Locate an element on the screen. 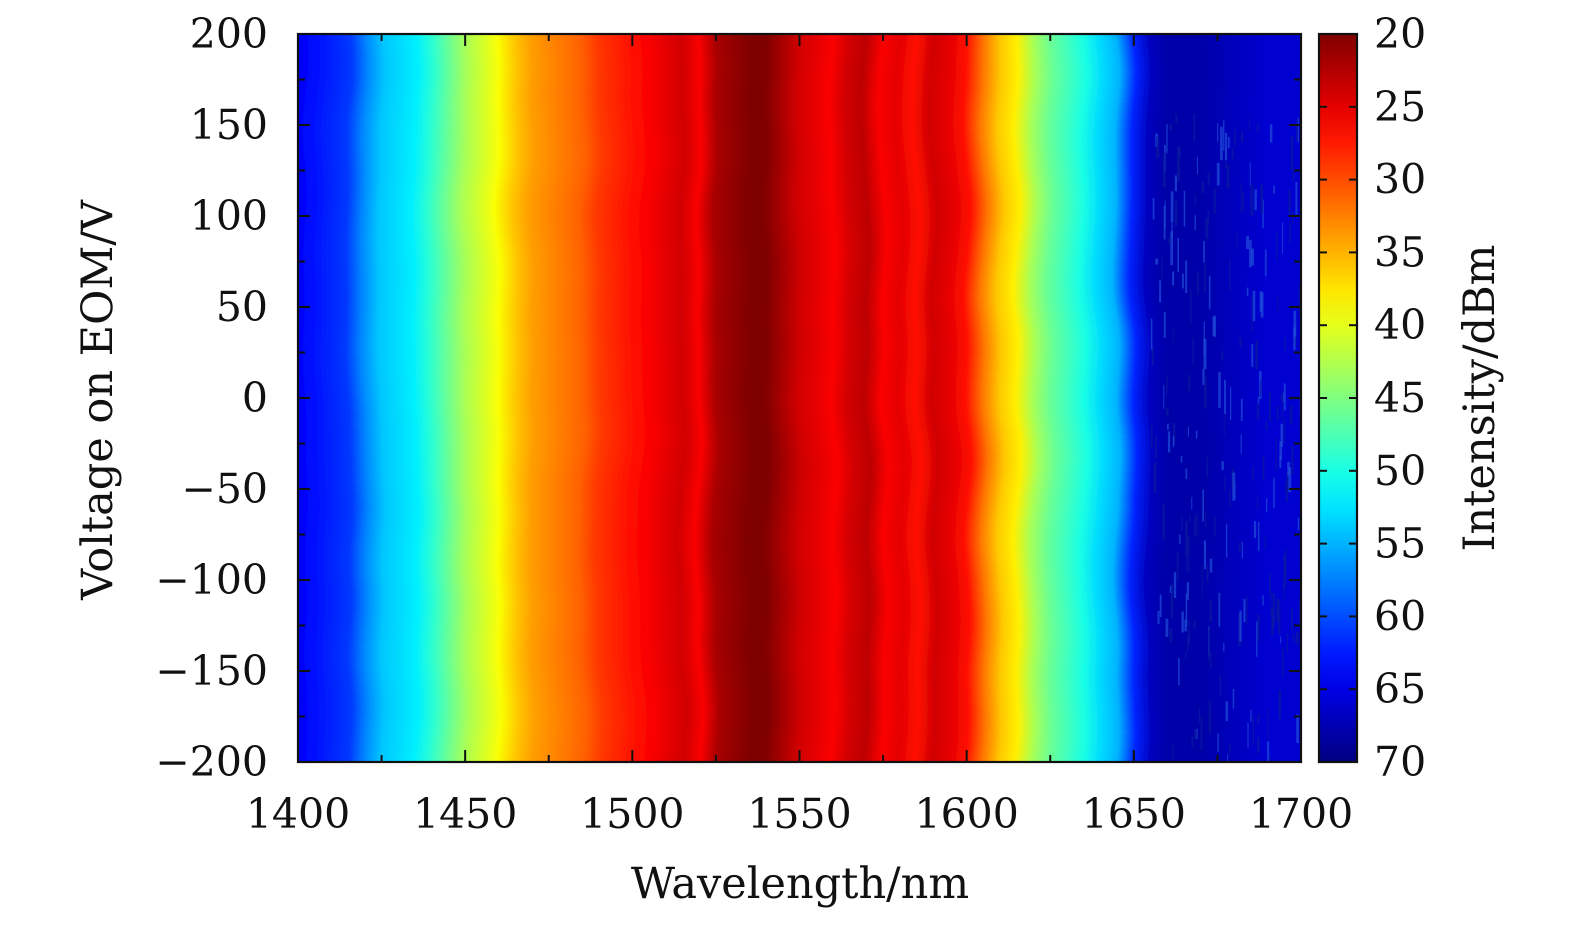 This screenshot has height=925, width=1575. x-tick-label: 1550 is located at coordinates (799, 814).